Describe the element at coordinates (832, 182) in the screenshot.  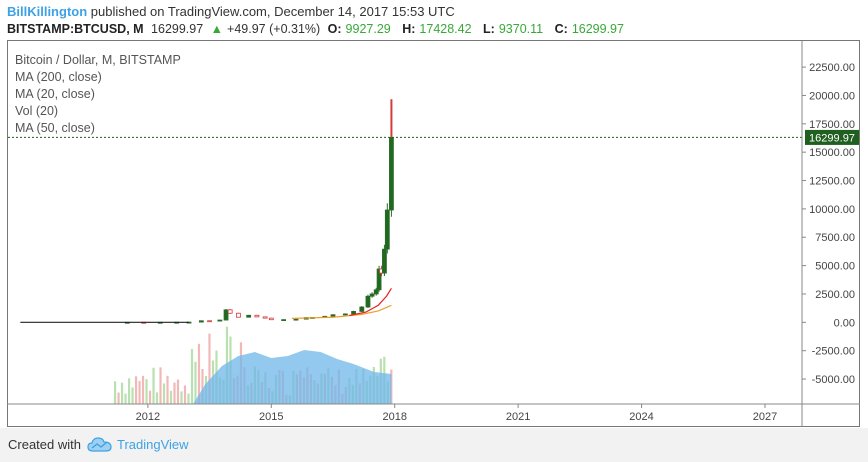
I see `y-tick-label: 12500.00` at that location.